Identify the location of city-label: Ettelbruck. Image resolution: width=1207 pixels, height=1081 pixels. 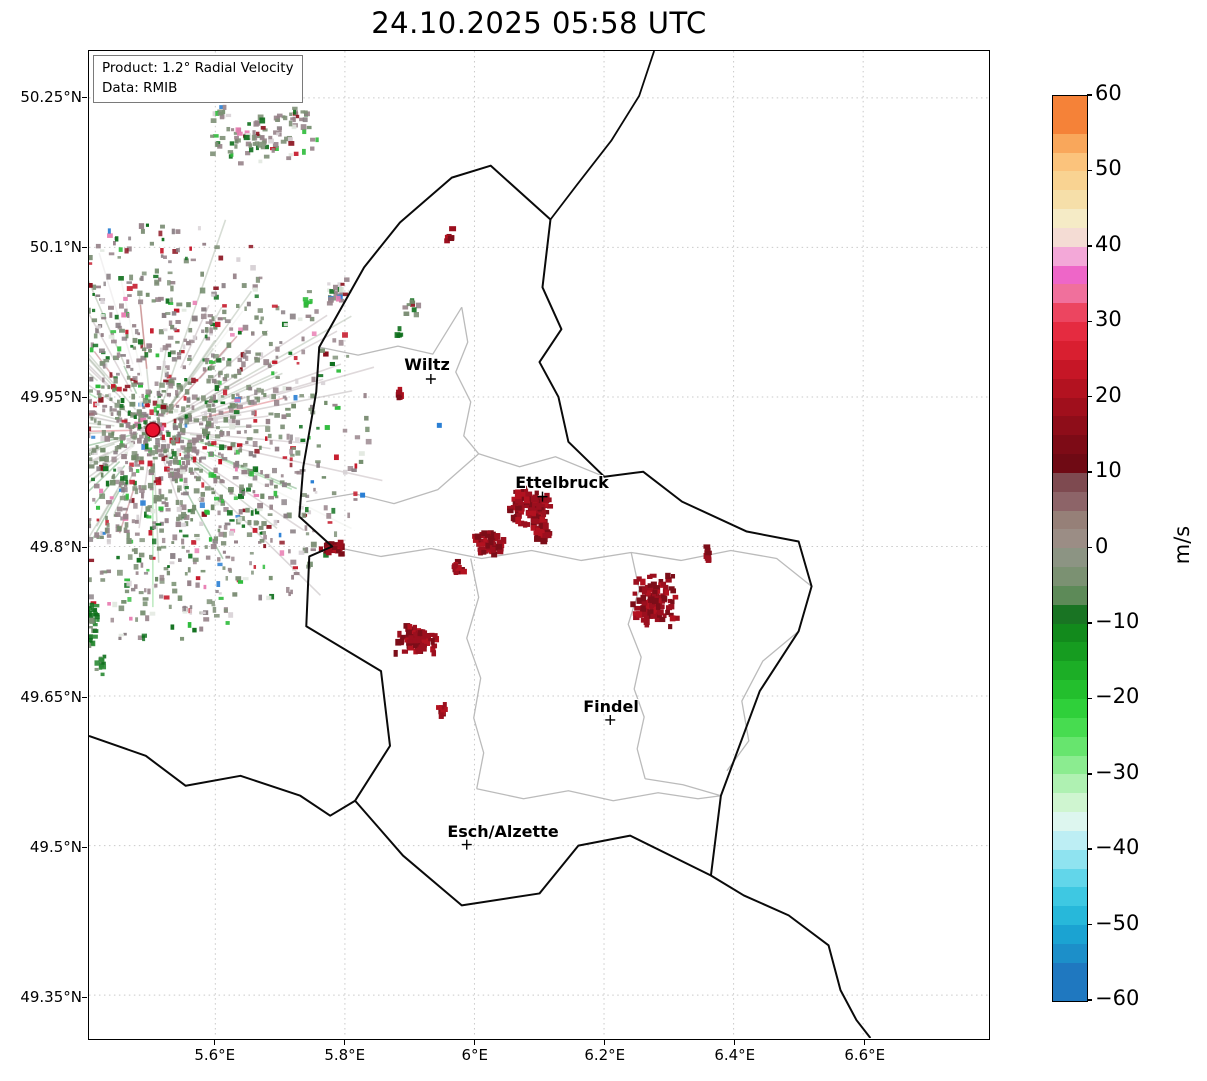
(562, 482).